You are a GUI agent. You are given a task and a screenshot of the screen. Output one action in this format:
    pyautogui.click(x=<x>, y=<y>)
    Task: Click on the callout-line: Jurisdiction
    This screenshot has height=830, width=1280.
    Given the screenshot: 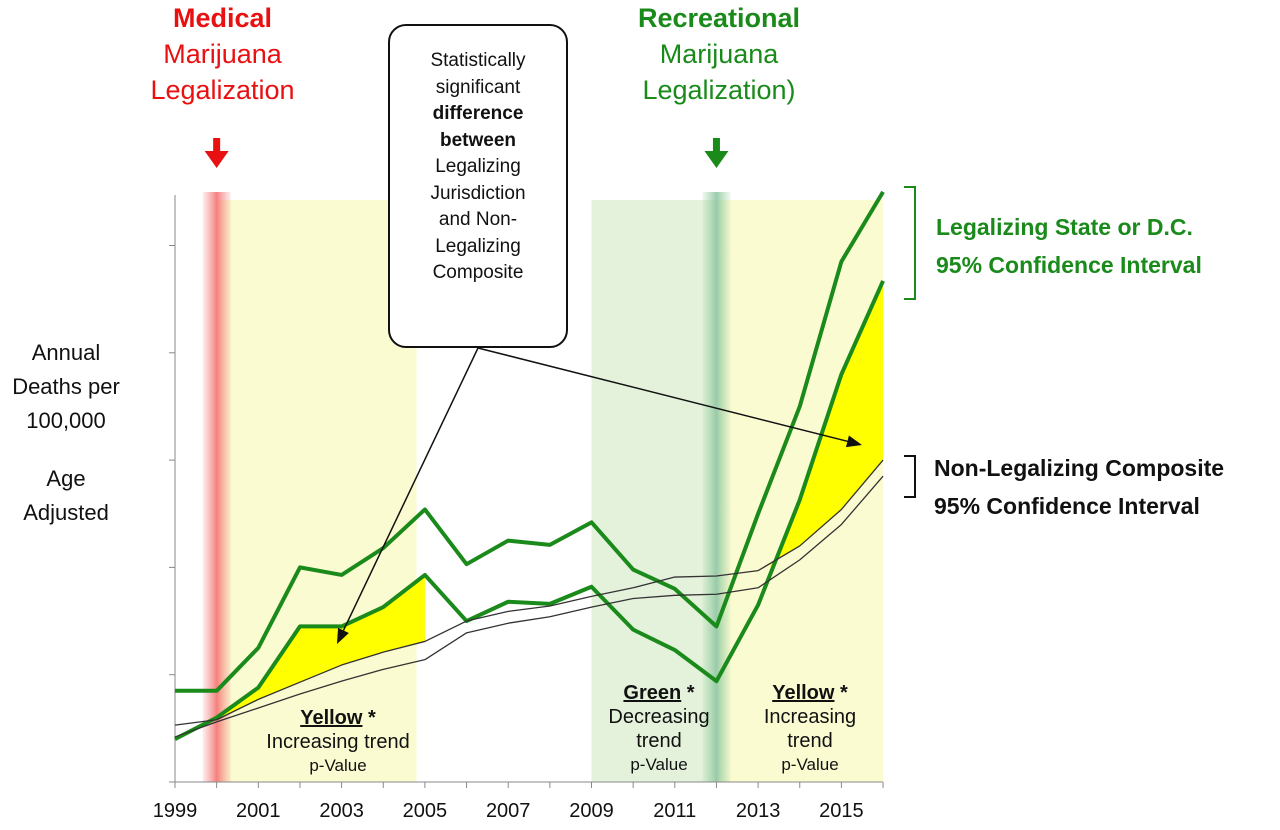 What is the action you would take?
    pyautogui.click(x=478, y=193)
    